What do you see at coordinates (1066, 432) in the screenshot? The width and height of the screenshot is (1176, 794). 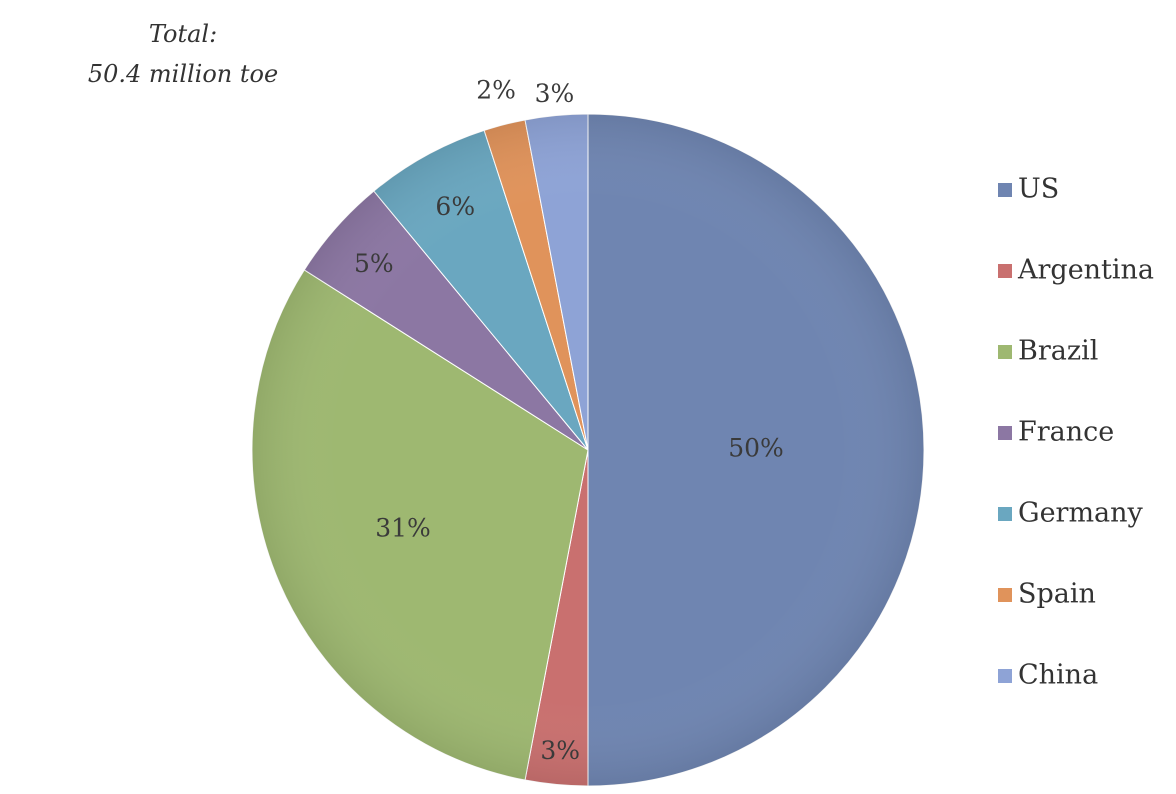 I see `legend-label-france: France` at bounding box center [1066, 432].